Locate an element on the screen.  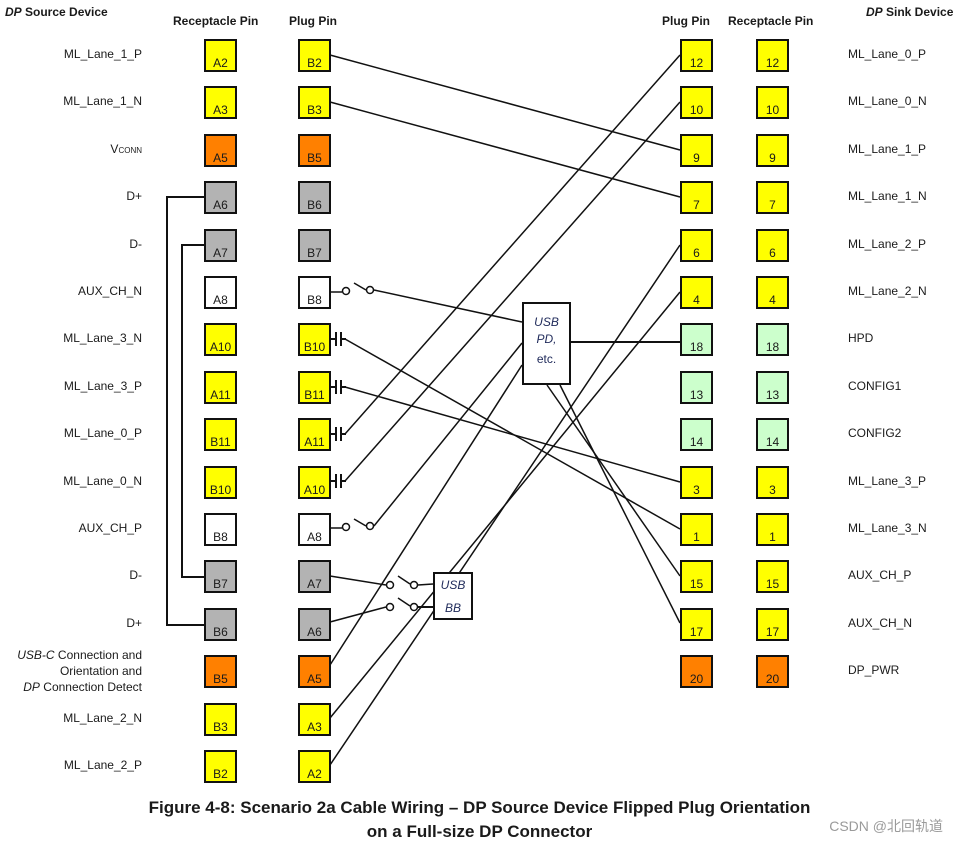
source-signal-label: ML_Lane_0_P is located at coordinates (103, 433).